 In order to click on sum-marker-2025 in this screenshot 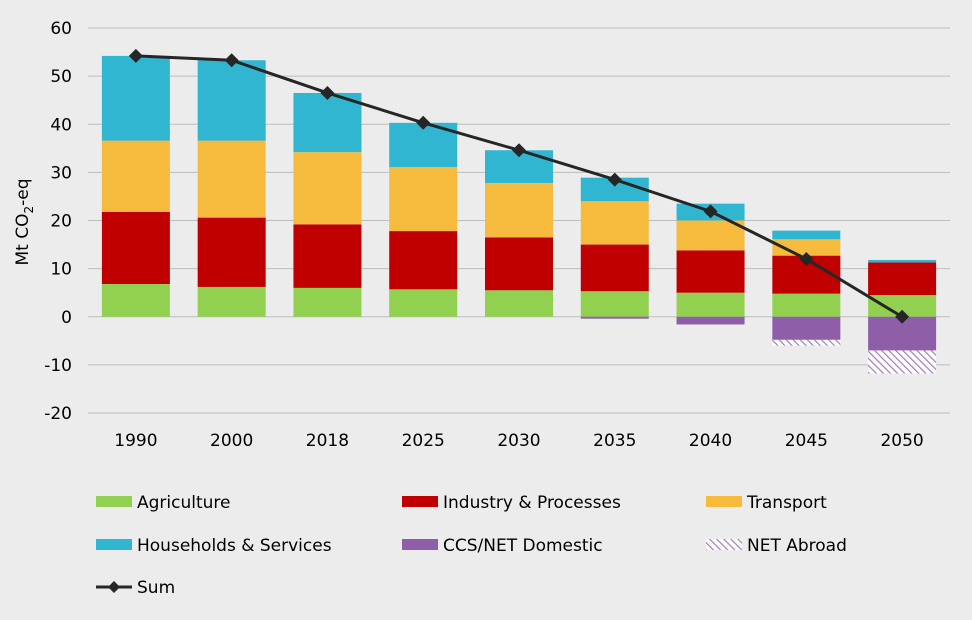, I will do `click(423, 122)`.